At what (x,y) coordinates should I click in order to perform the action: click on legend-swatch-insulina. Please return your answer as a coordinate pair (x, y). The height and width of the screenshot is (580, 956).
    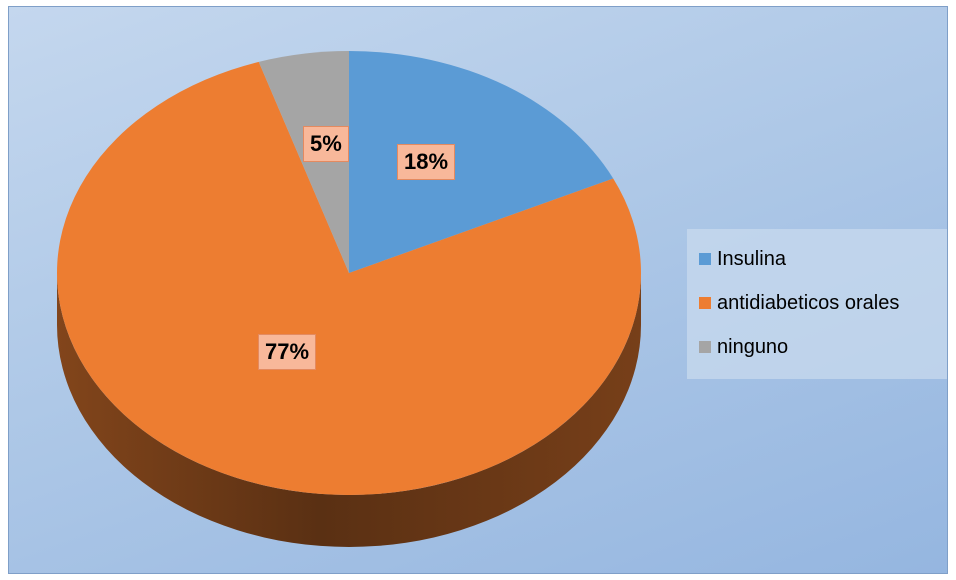
    Looking at the image, I should click on (705, 259).